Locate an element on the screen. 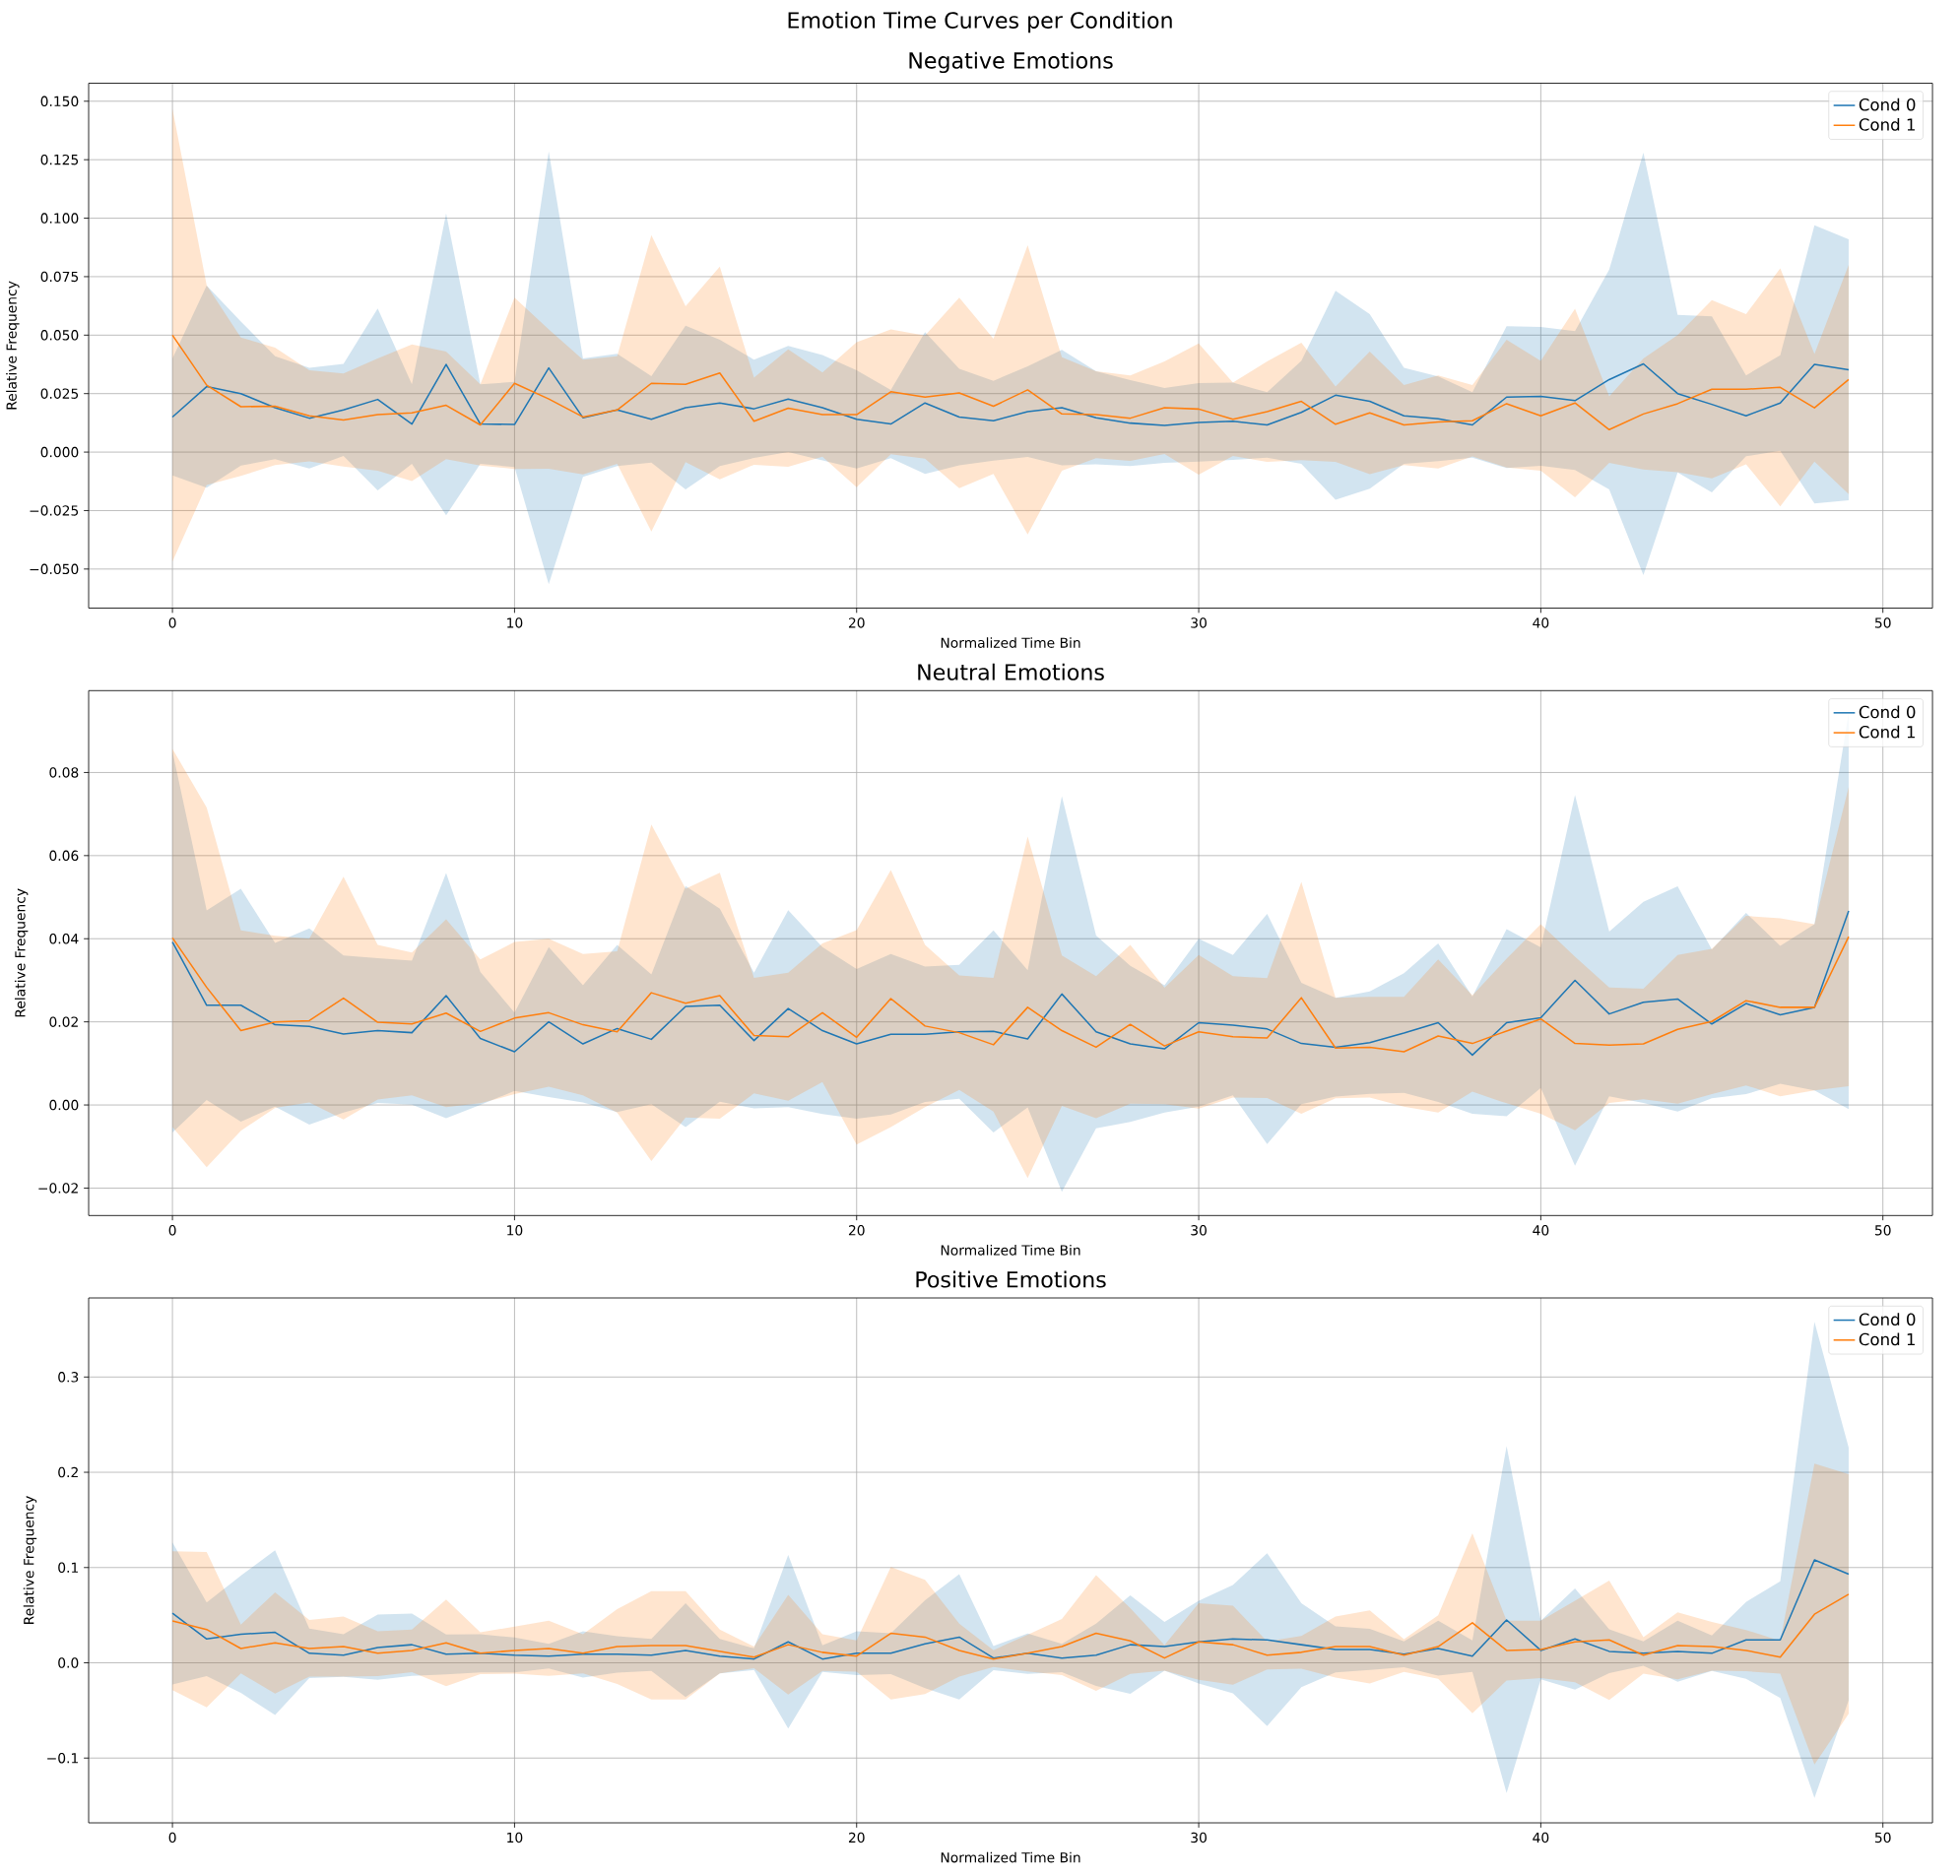  y-tick-label: 0.00 is located at coordinates (64, 1105).